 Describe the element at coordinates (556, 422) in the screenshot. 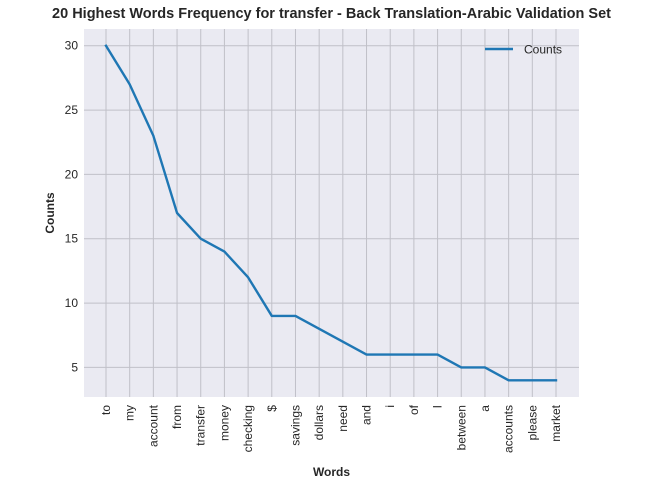

I see `x-tick-label: market` at that location.